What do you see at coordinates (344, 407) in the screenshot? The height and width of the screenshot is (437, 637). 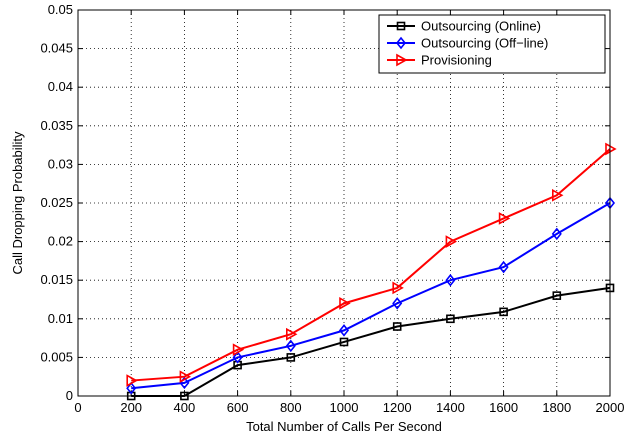 I see `x-tick-label: 1000` at bounding box center [344, 407].